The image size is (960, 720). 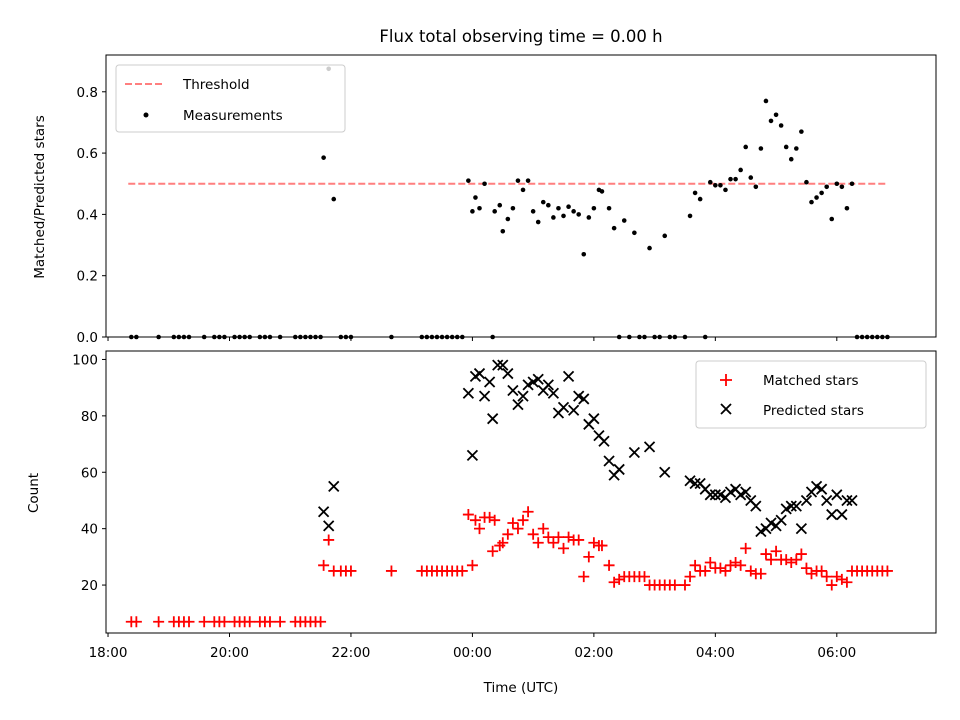 What do you see at coordinates (87, 93) in the screenshot?
I see `top-y-tick-label: 0.8` at bounding box center [87, 93].